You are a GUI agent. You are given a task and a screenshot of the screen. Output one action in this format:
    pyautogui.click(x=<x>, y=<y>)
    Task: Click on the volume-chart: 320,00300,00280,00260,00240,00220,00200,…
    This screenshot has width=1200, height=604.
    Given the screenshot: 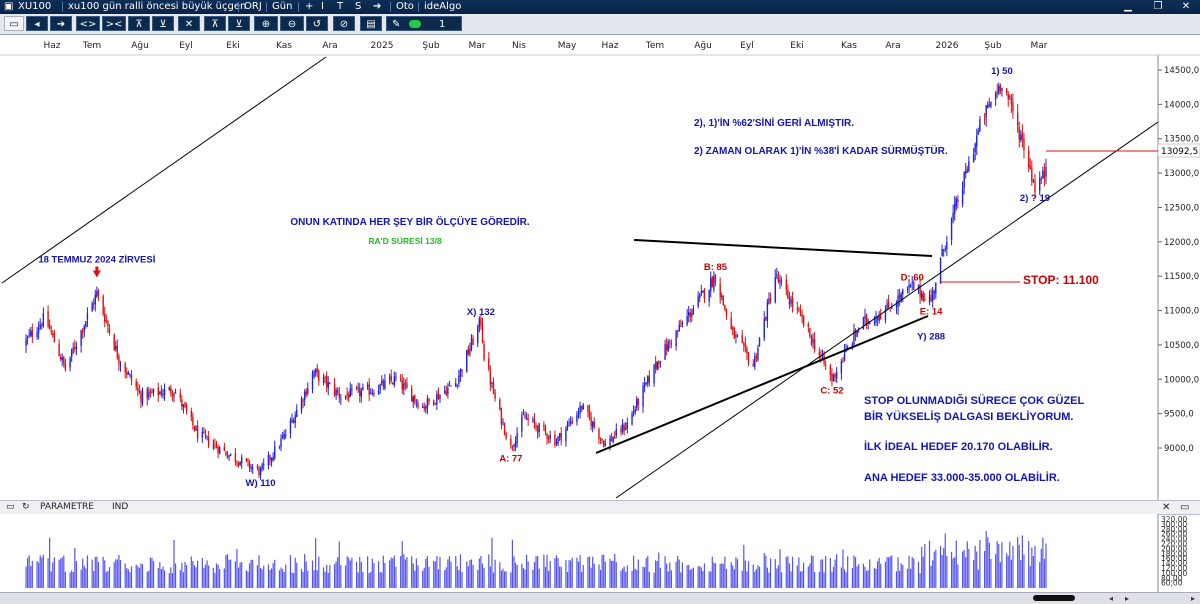 What is the action you would take?
    pyautogui.click(x=600, y=553)
    